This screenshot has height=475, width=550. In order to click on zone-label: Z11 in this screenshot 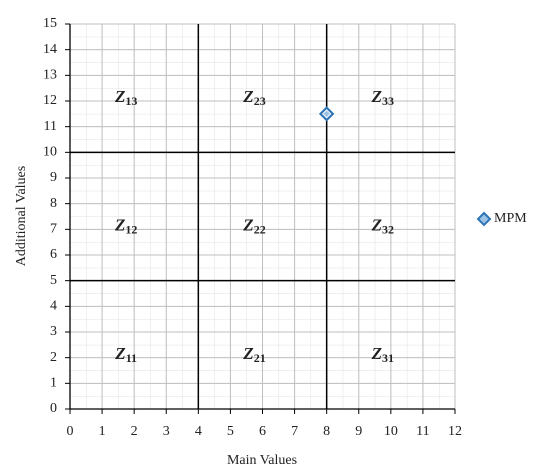, I will do `click(125, 354)`.